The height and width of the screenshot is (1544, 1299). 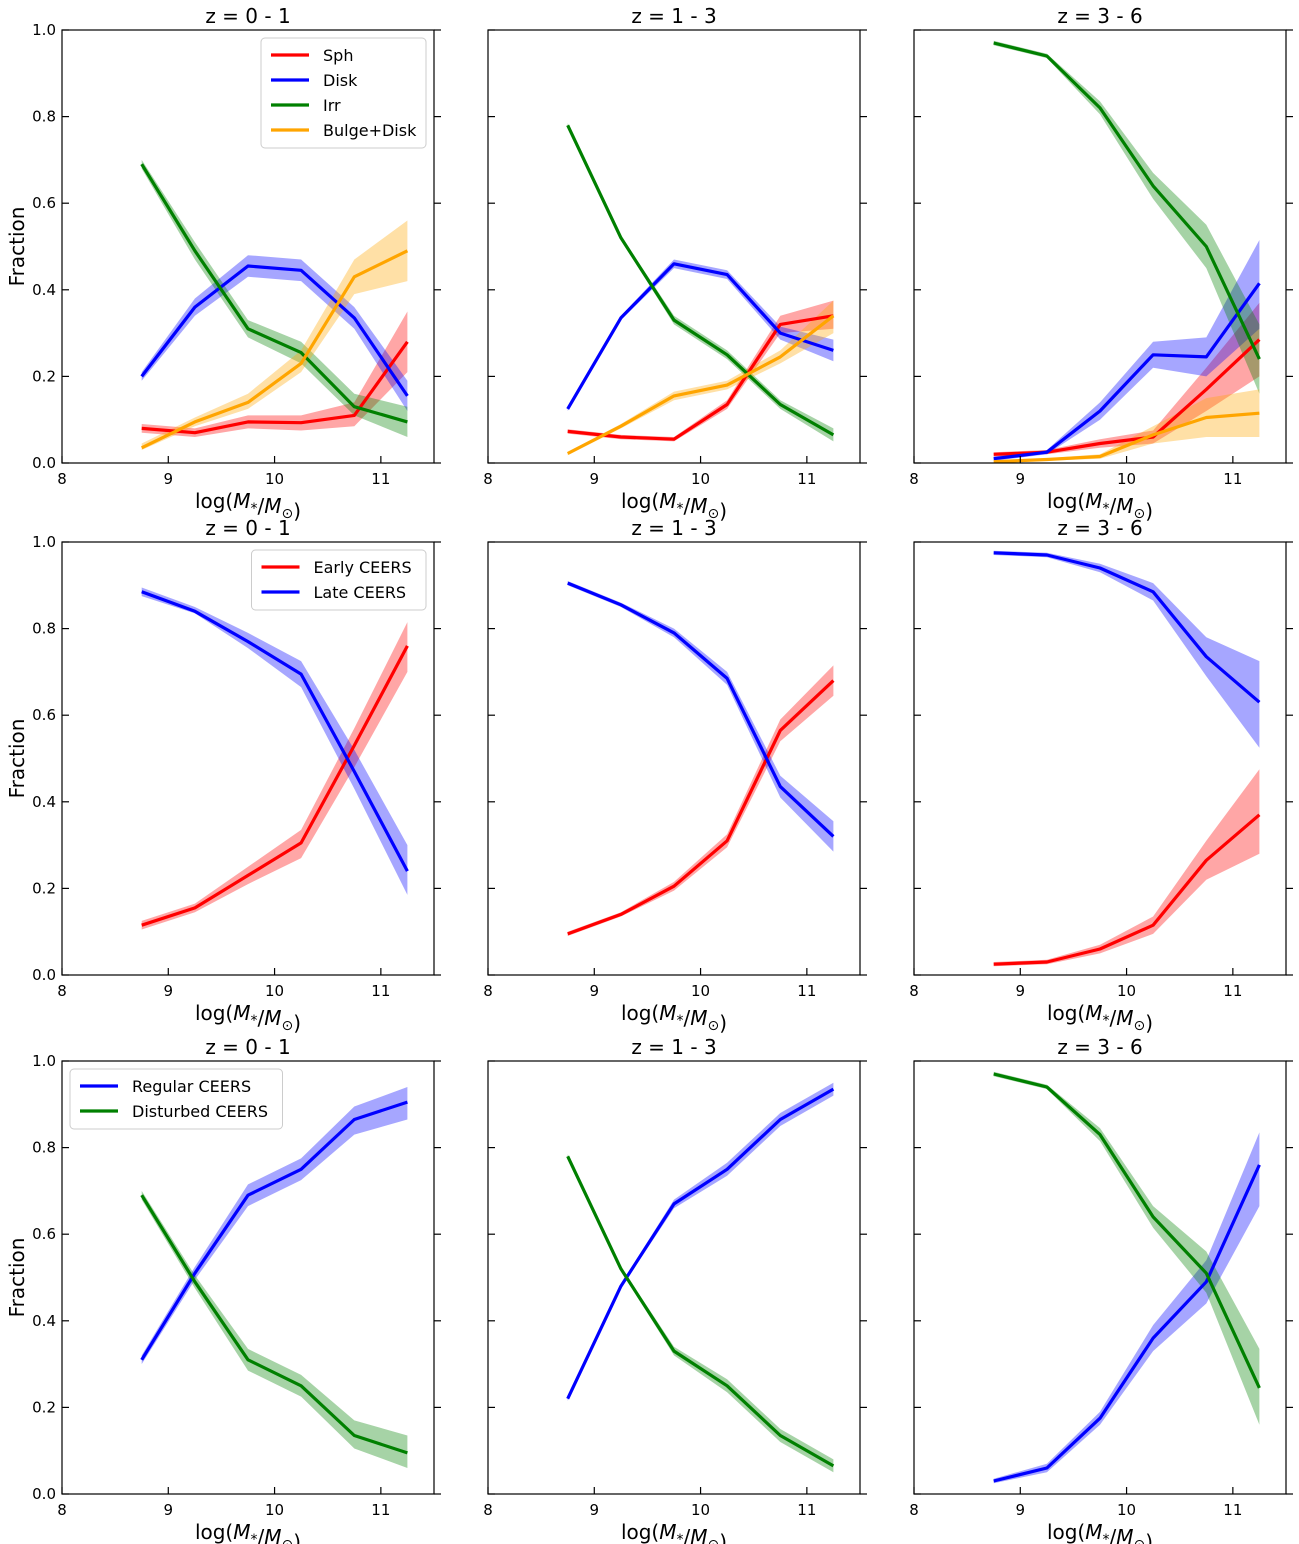 What do you see at coordinates (274, 1226) in the screenshot?
I see `confidence-band-regular-ceers` at bounding box center [274, 1226].